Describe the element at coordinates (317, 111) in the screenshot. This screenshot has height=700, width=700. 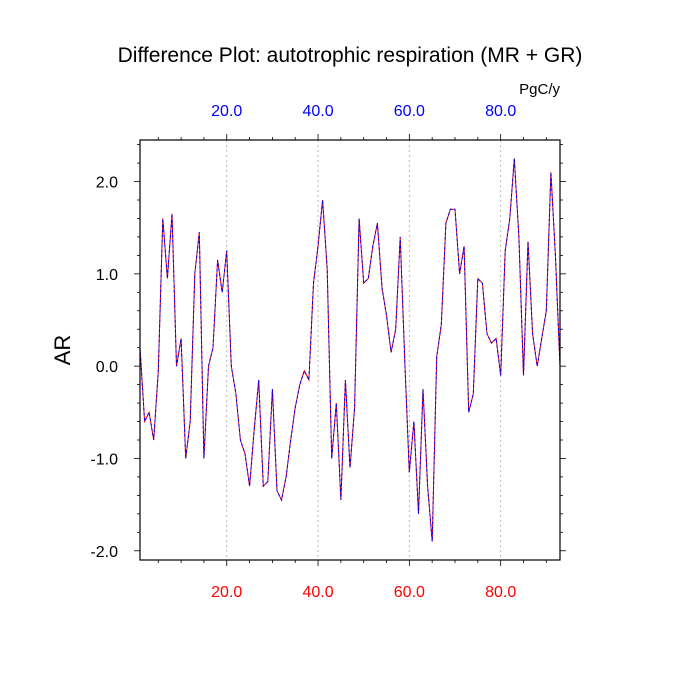
I see `x-tick-label-top: 40.0` at that location.